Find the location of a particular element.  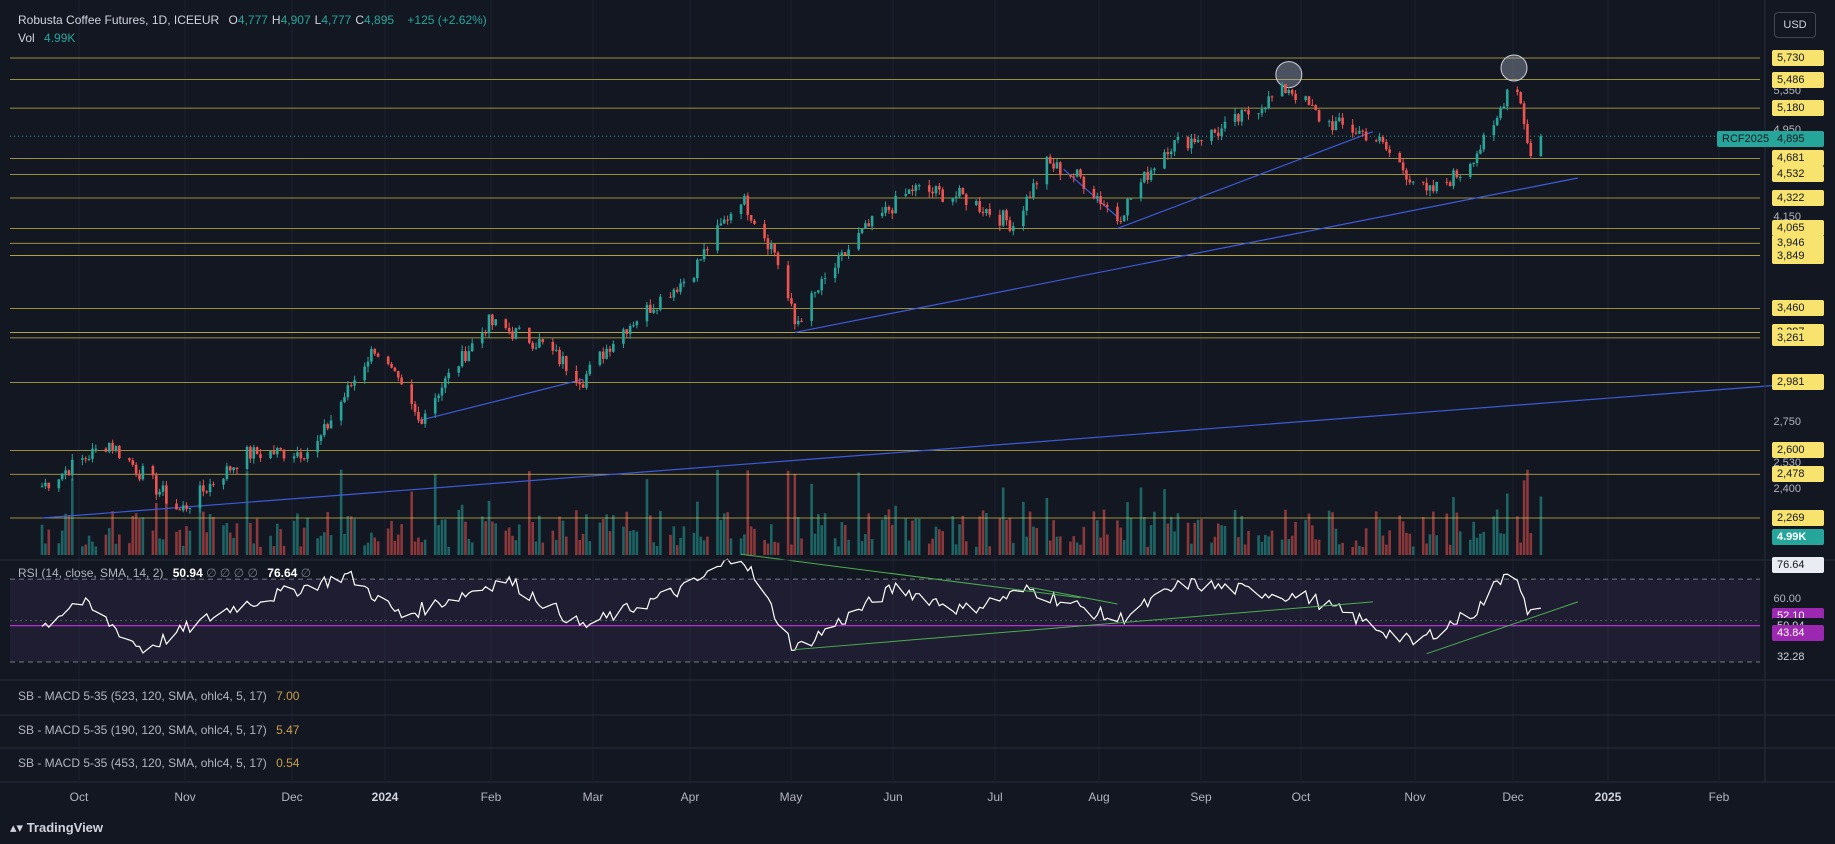

footer-bar is located at coordinates (917, 828).